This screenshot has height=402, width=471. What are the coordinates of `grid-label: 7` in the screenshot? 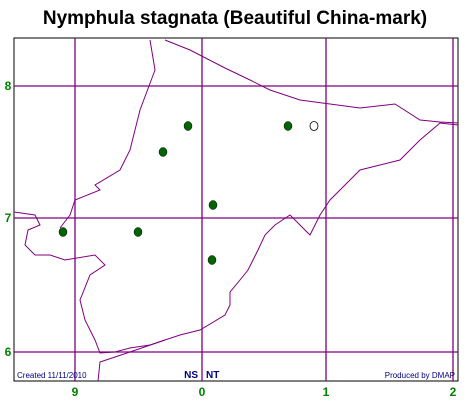 It's located at (8, 218).